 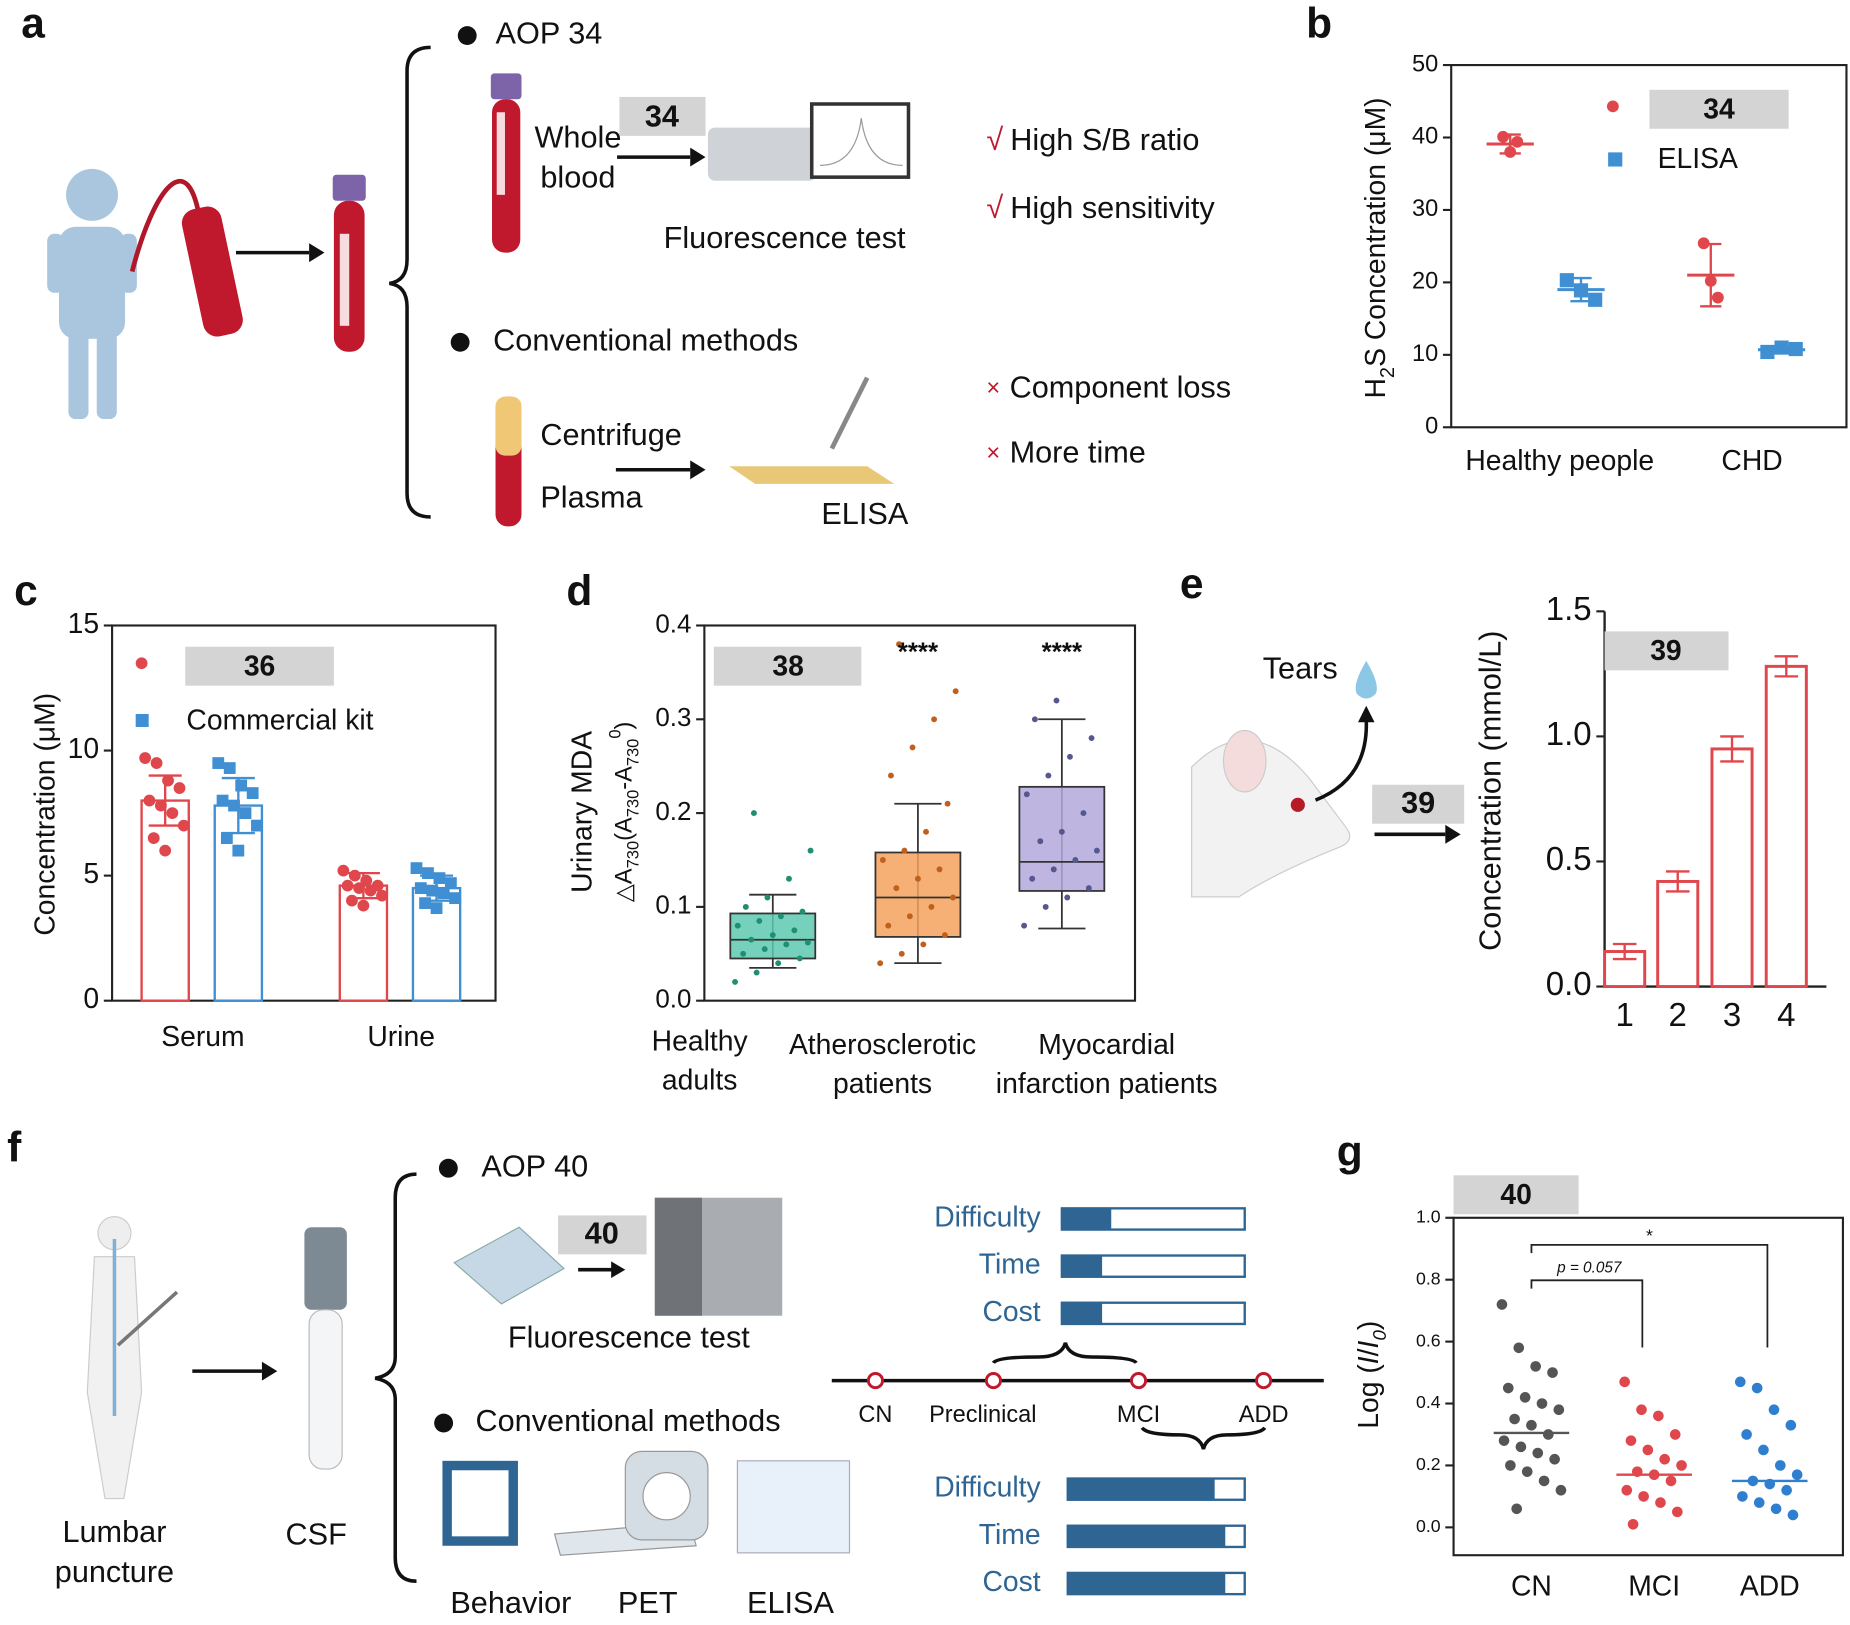 I want to click on drawback-text: Component loss, so click(x=1121, y=388).